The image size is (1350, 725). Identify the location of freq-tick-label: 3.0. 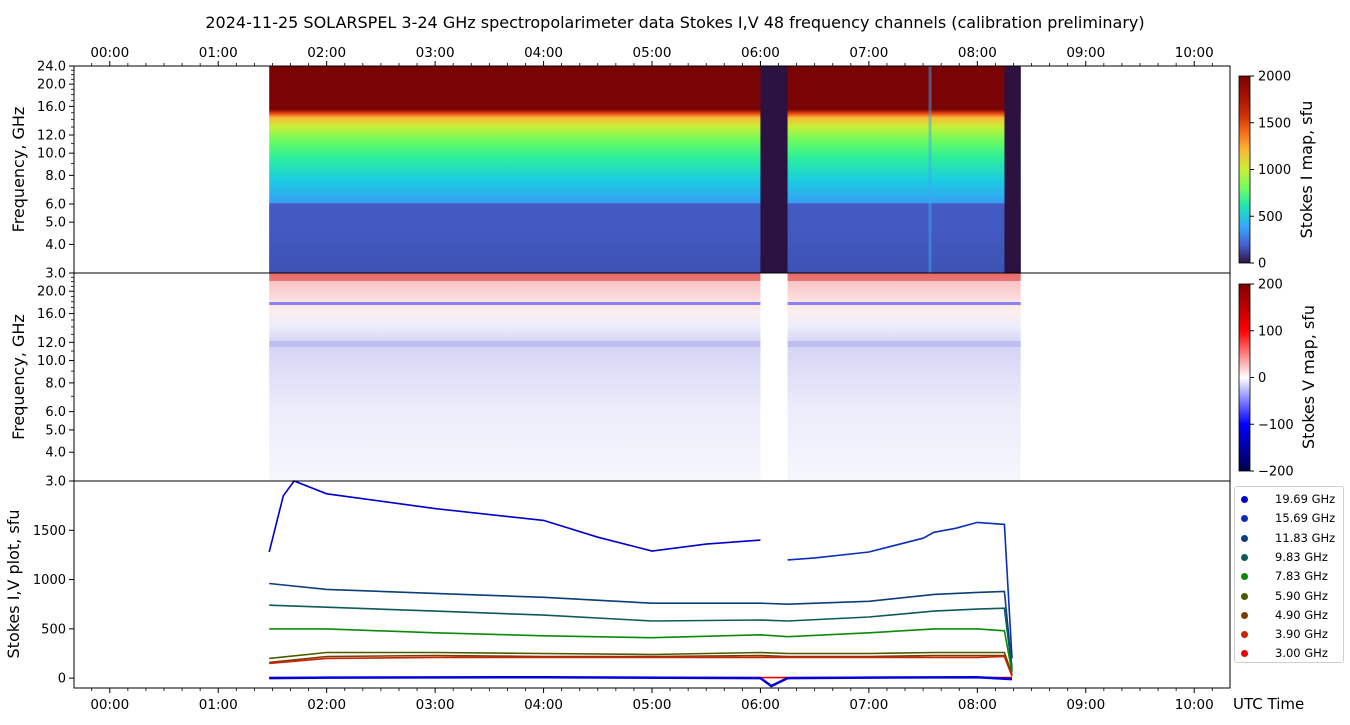
(55, 482).